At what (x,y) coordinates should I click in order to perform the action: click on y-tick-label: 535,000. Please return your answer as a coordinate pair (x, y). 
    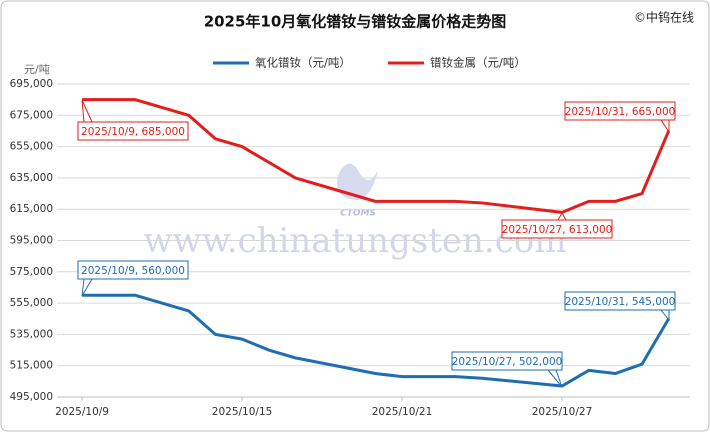
    Looking at the image, I should click on (31, 334).